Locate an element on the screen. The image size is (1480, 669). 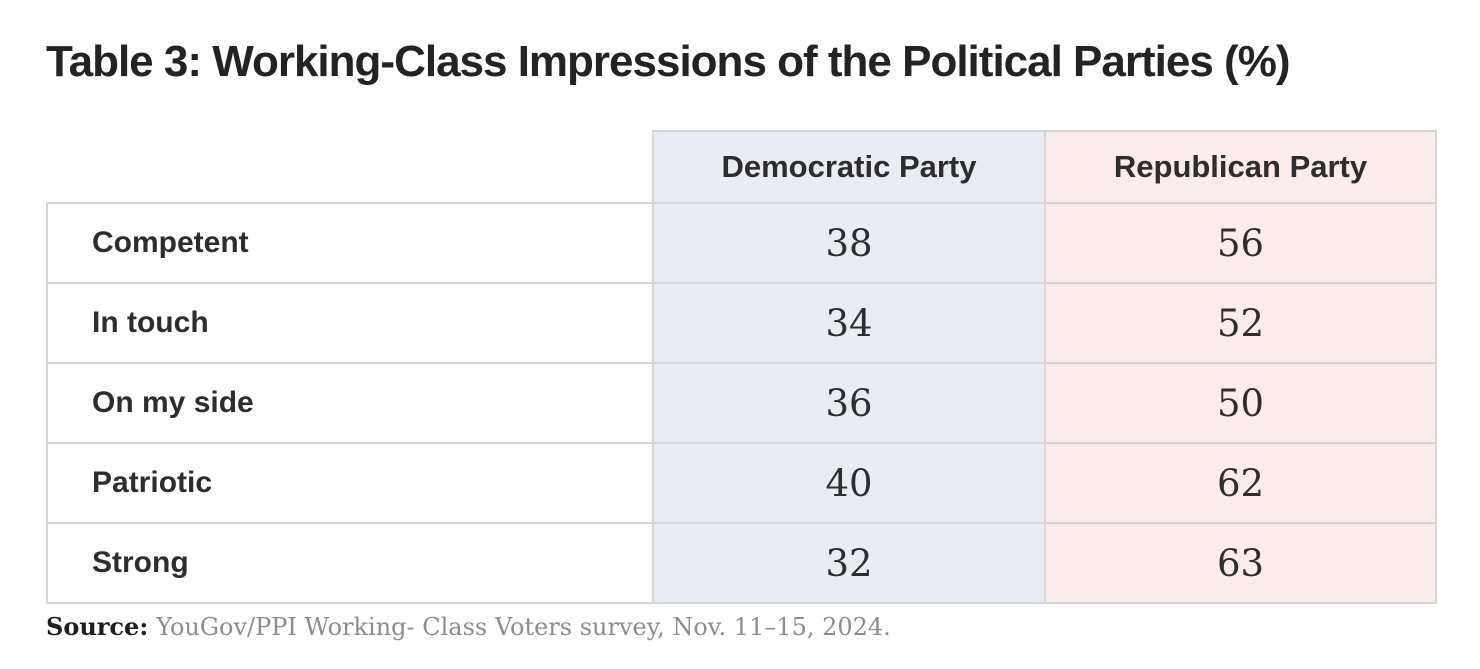
row-label: Strong is located at coordinates (350, 563).